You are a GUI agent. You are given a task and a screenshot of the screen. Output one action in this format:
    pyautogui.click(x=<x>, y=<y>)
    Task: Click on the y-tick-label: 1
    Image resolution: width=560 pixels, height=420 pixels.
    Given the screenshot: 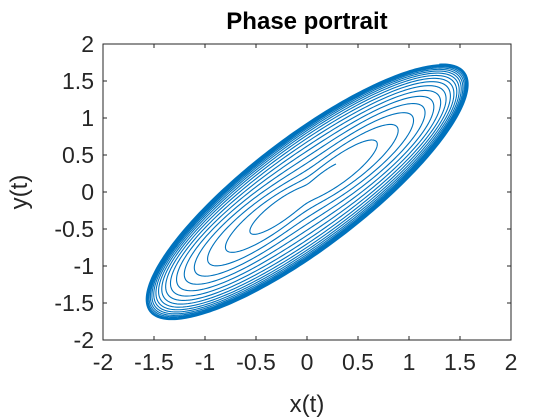 What is the action you would take?
    pyautogui.click(x=87, y=118)
    